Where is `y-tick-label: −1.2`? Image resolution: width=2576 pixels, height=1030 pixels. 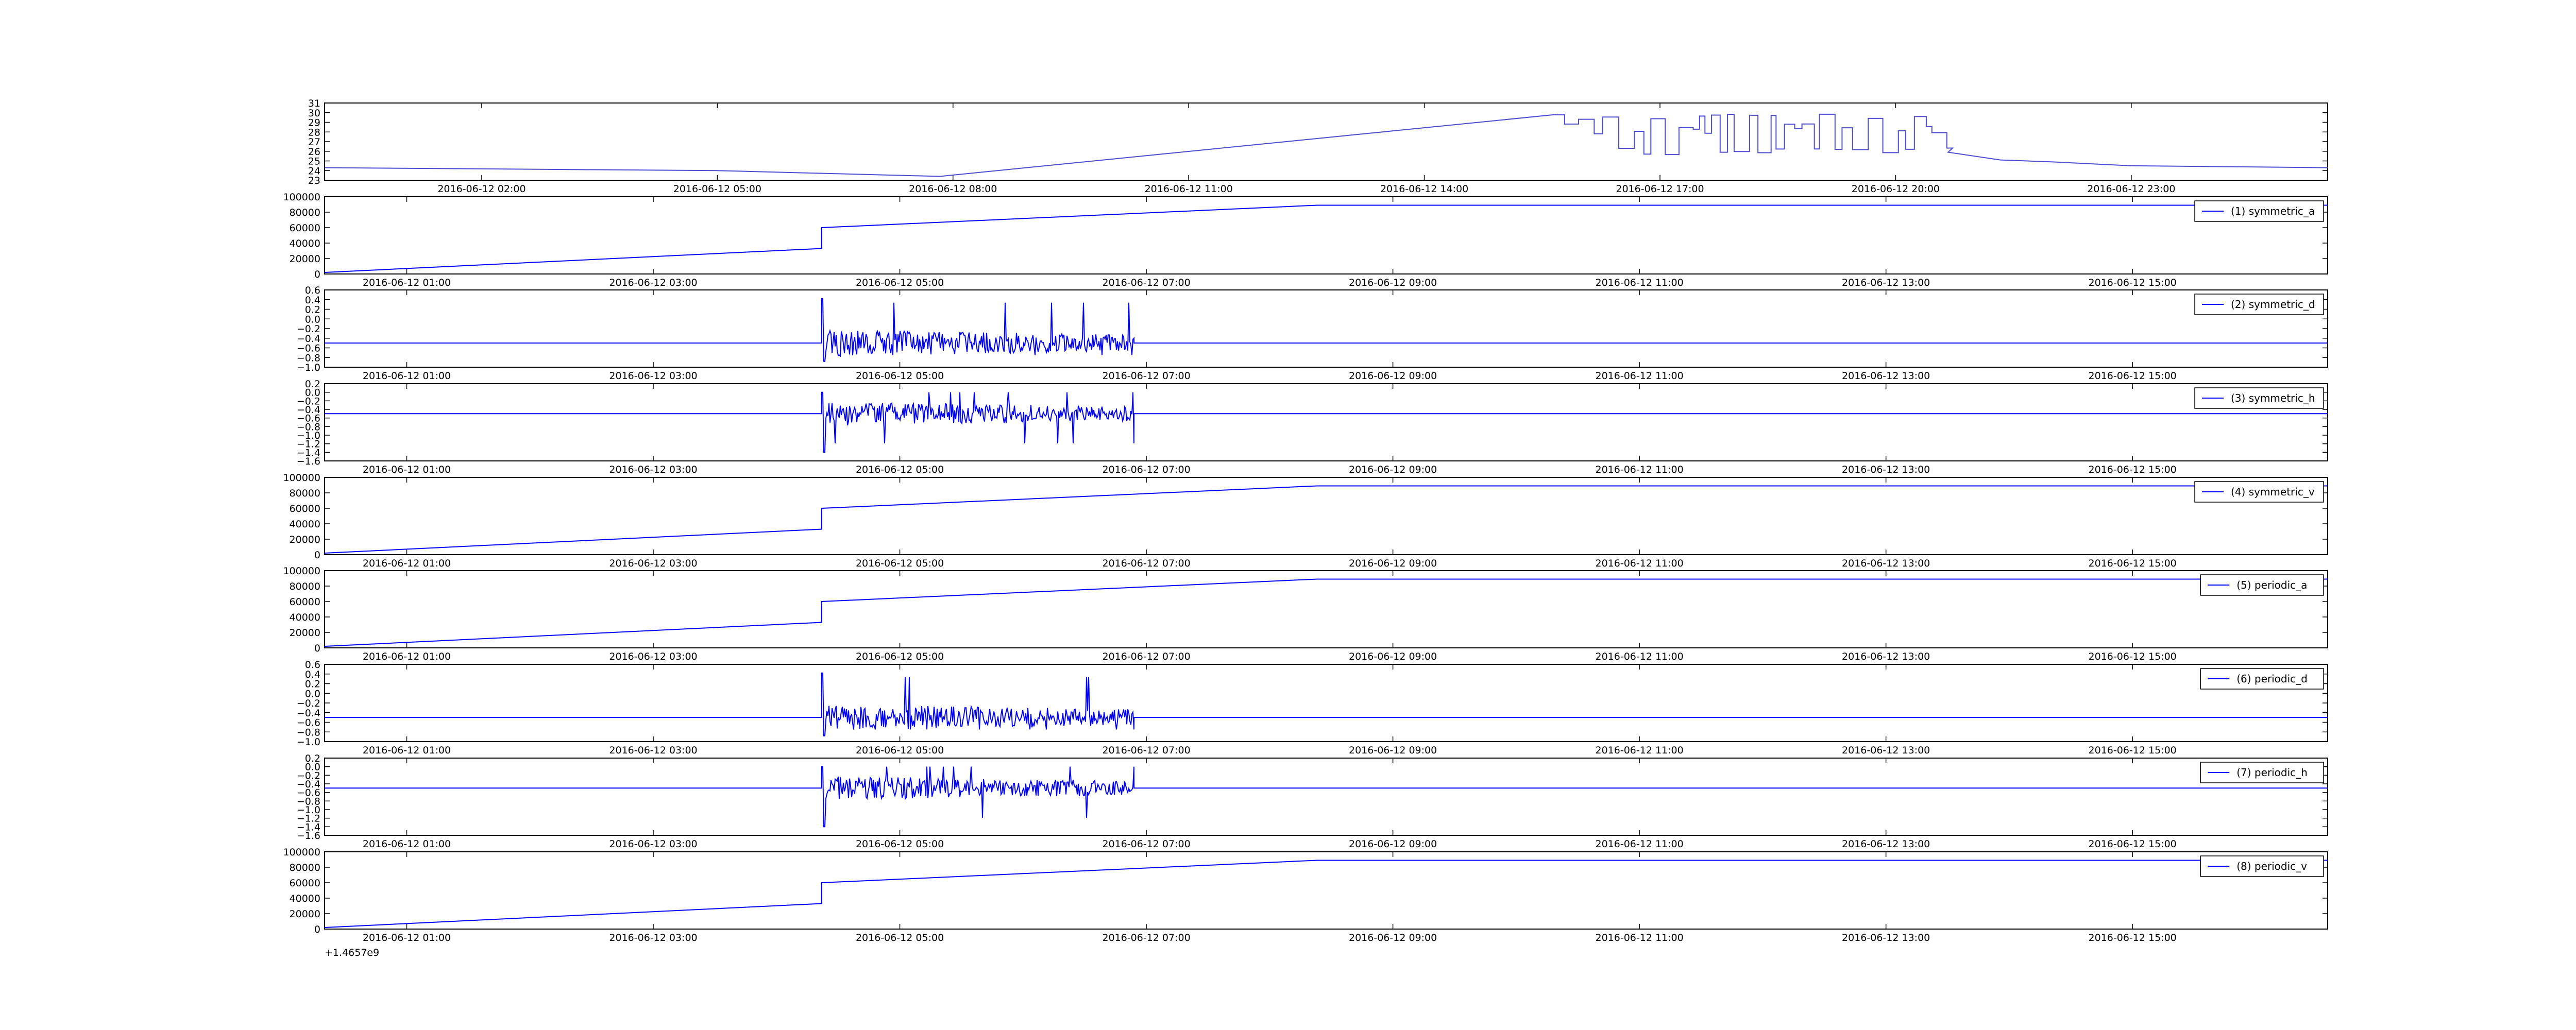
y-tick-label: −1.2 is located at coordinates (308, 819).